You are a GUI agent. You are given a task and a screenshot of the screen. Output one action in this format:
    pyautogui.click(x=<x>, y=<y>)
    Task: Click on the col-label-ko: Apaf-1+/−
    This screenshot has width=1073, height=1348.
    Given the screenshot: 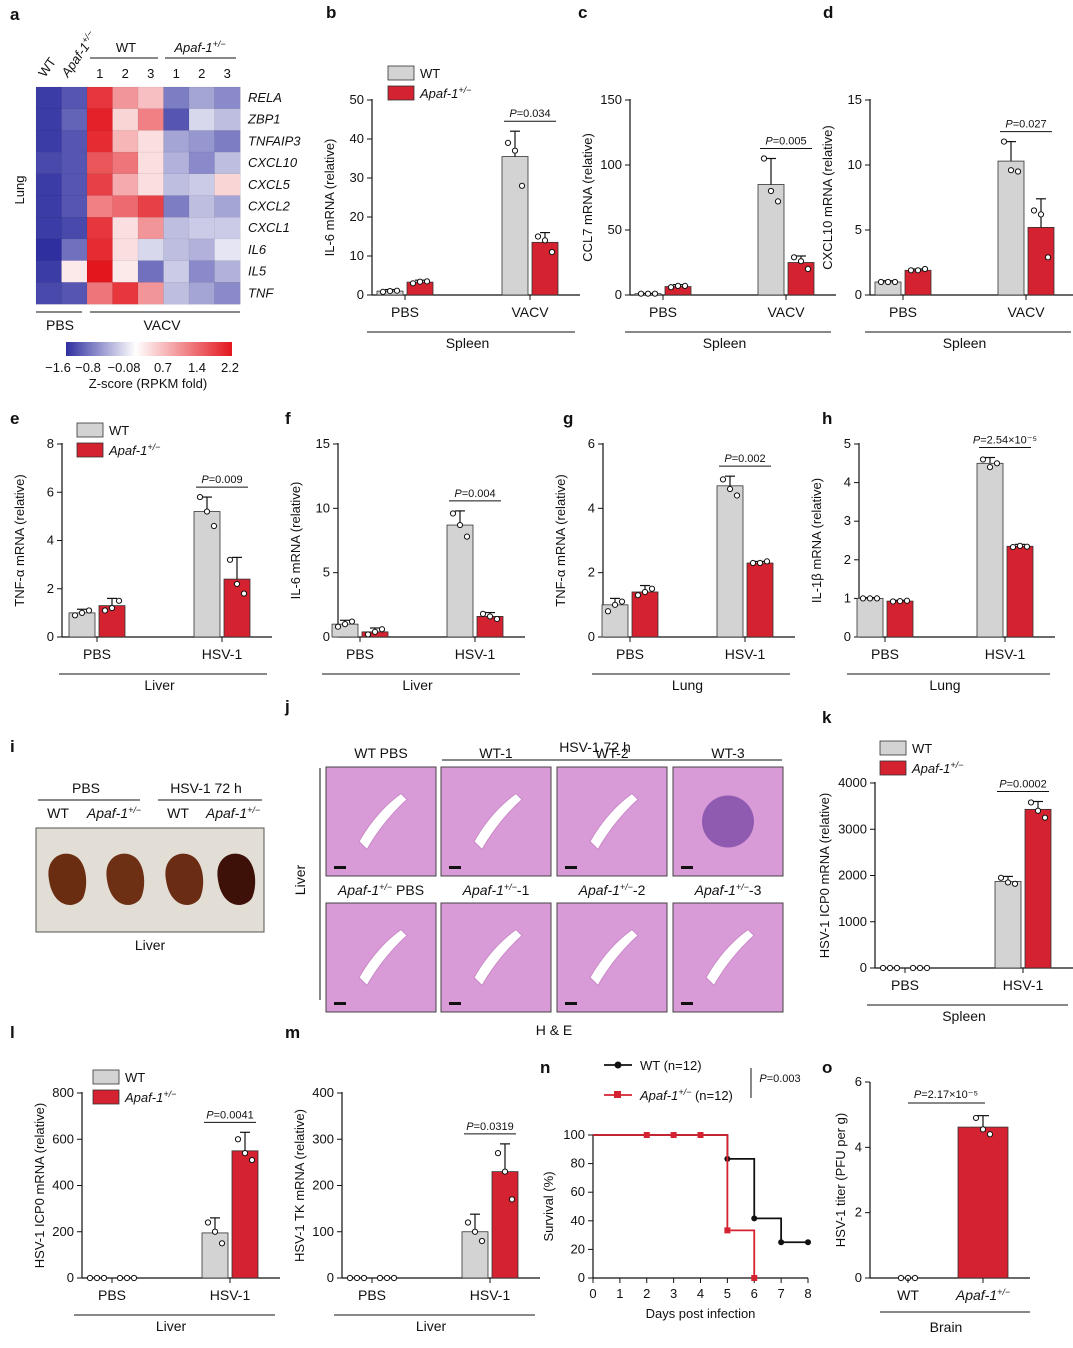 What is the action you would take?
    pyautogui.click(x=78, y=54)
    